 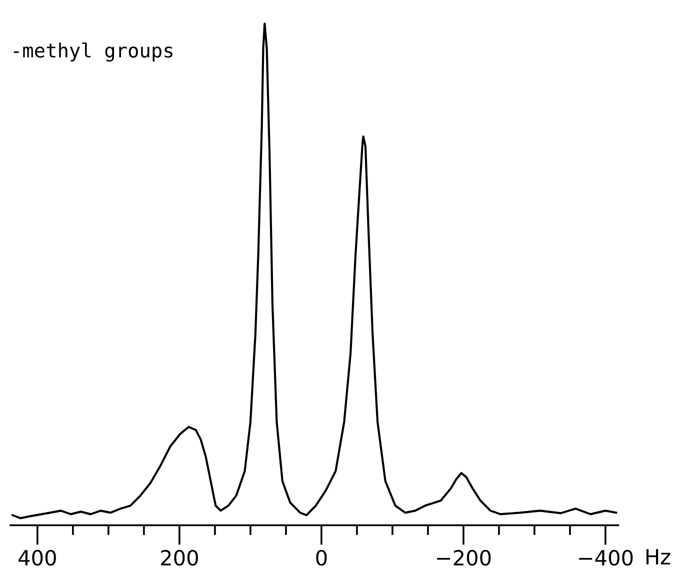 What do you see at coordinates (464, 558) in the screenshot?
I see `x-tick-label: −200` at bounding box center [464, 558].